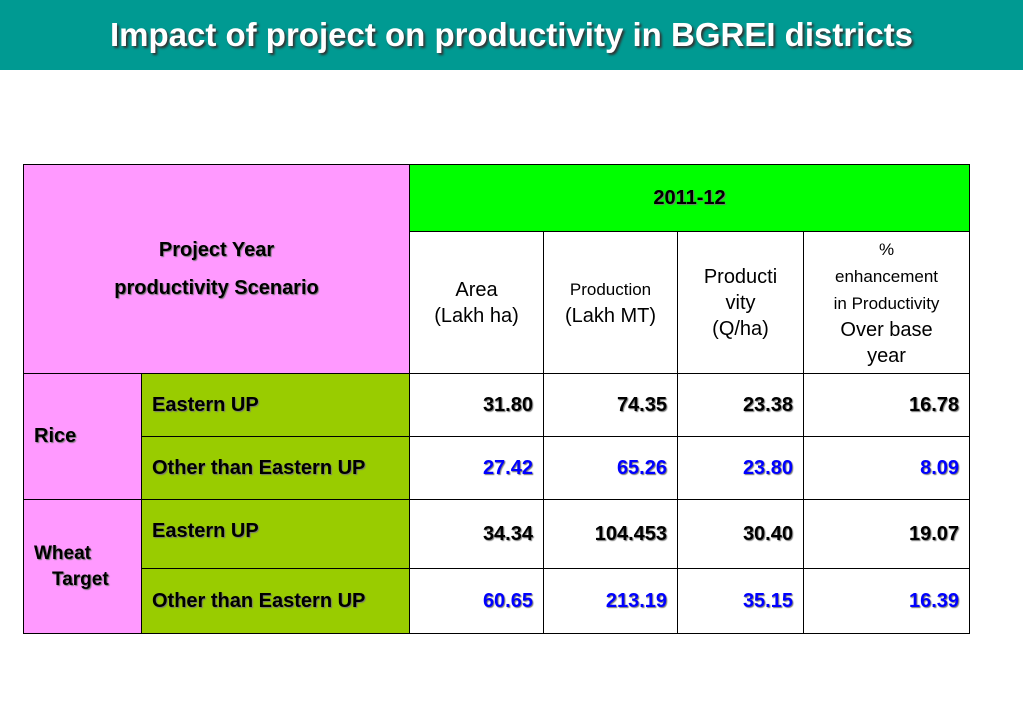  I want to click on productivity-header-l1: Producti, so click(740, 276).